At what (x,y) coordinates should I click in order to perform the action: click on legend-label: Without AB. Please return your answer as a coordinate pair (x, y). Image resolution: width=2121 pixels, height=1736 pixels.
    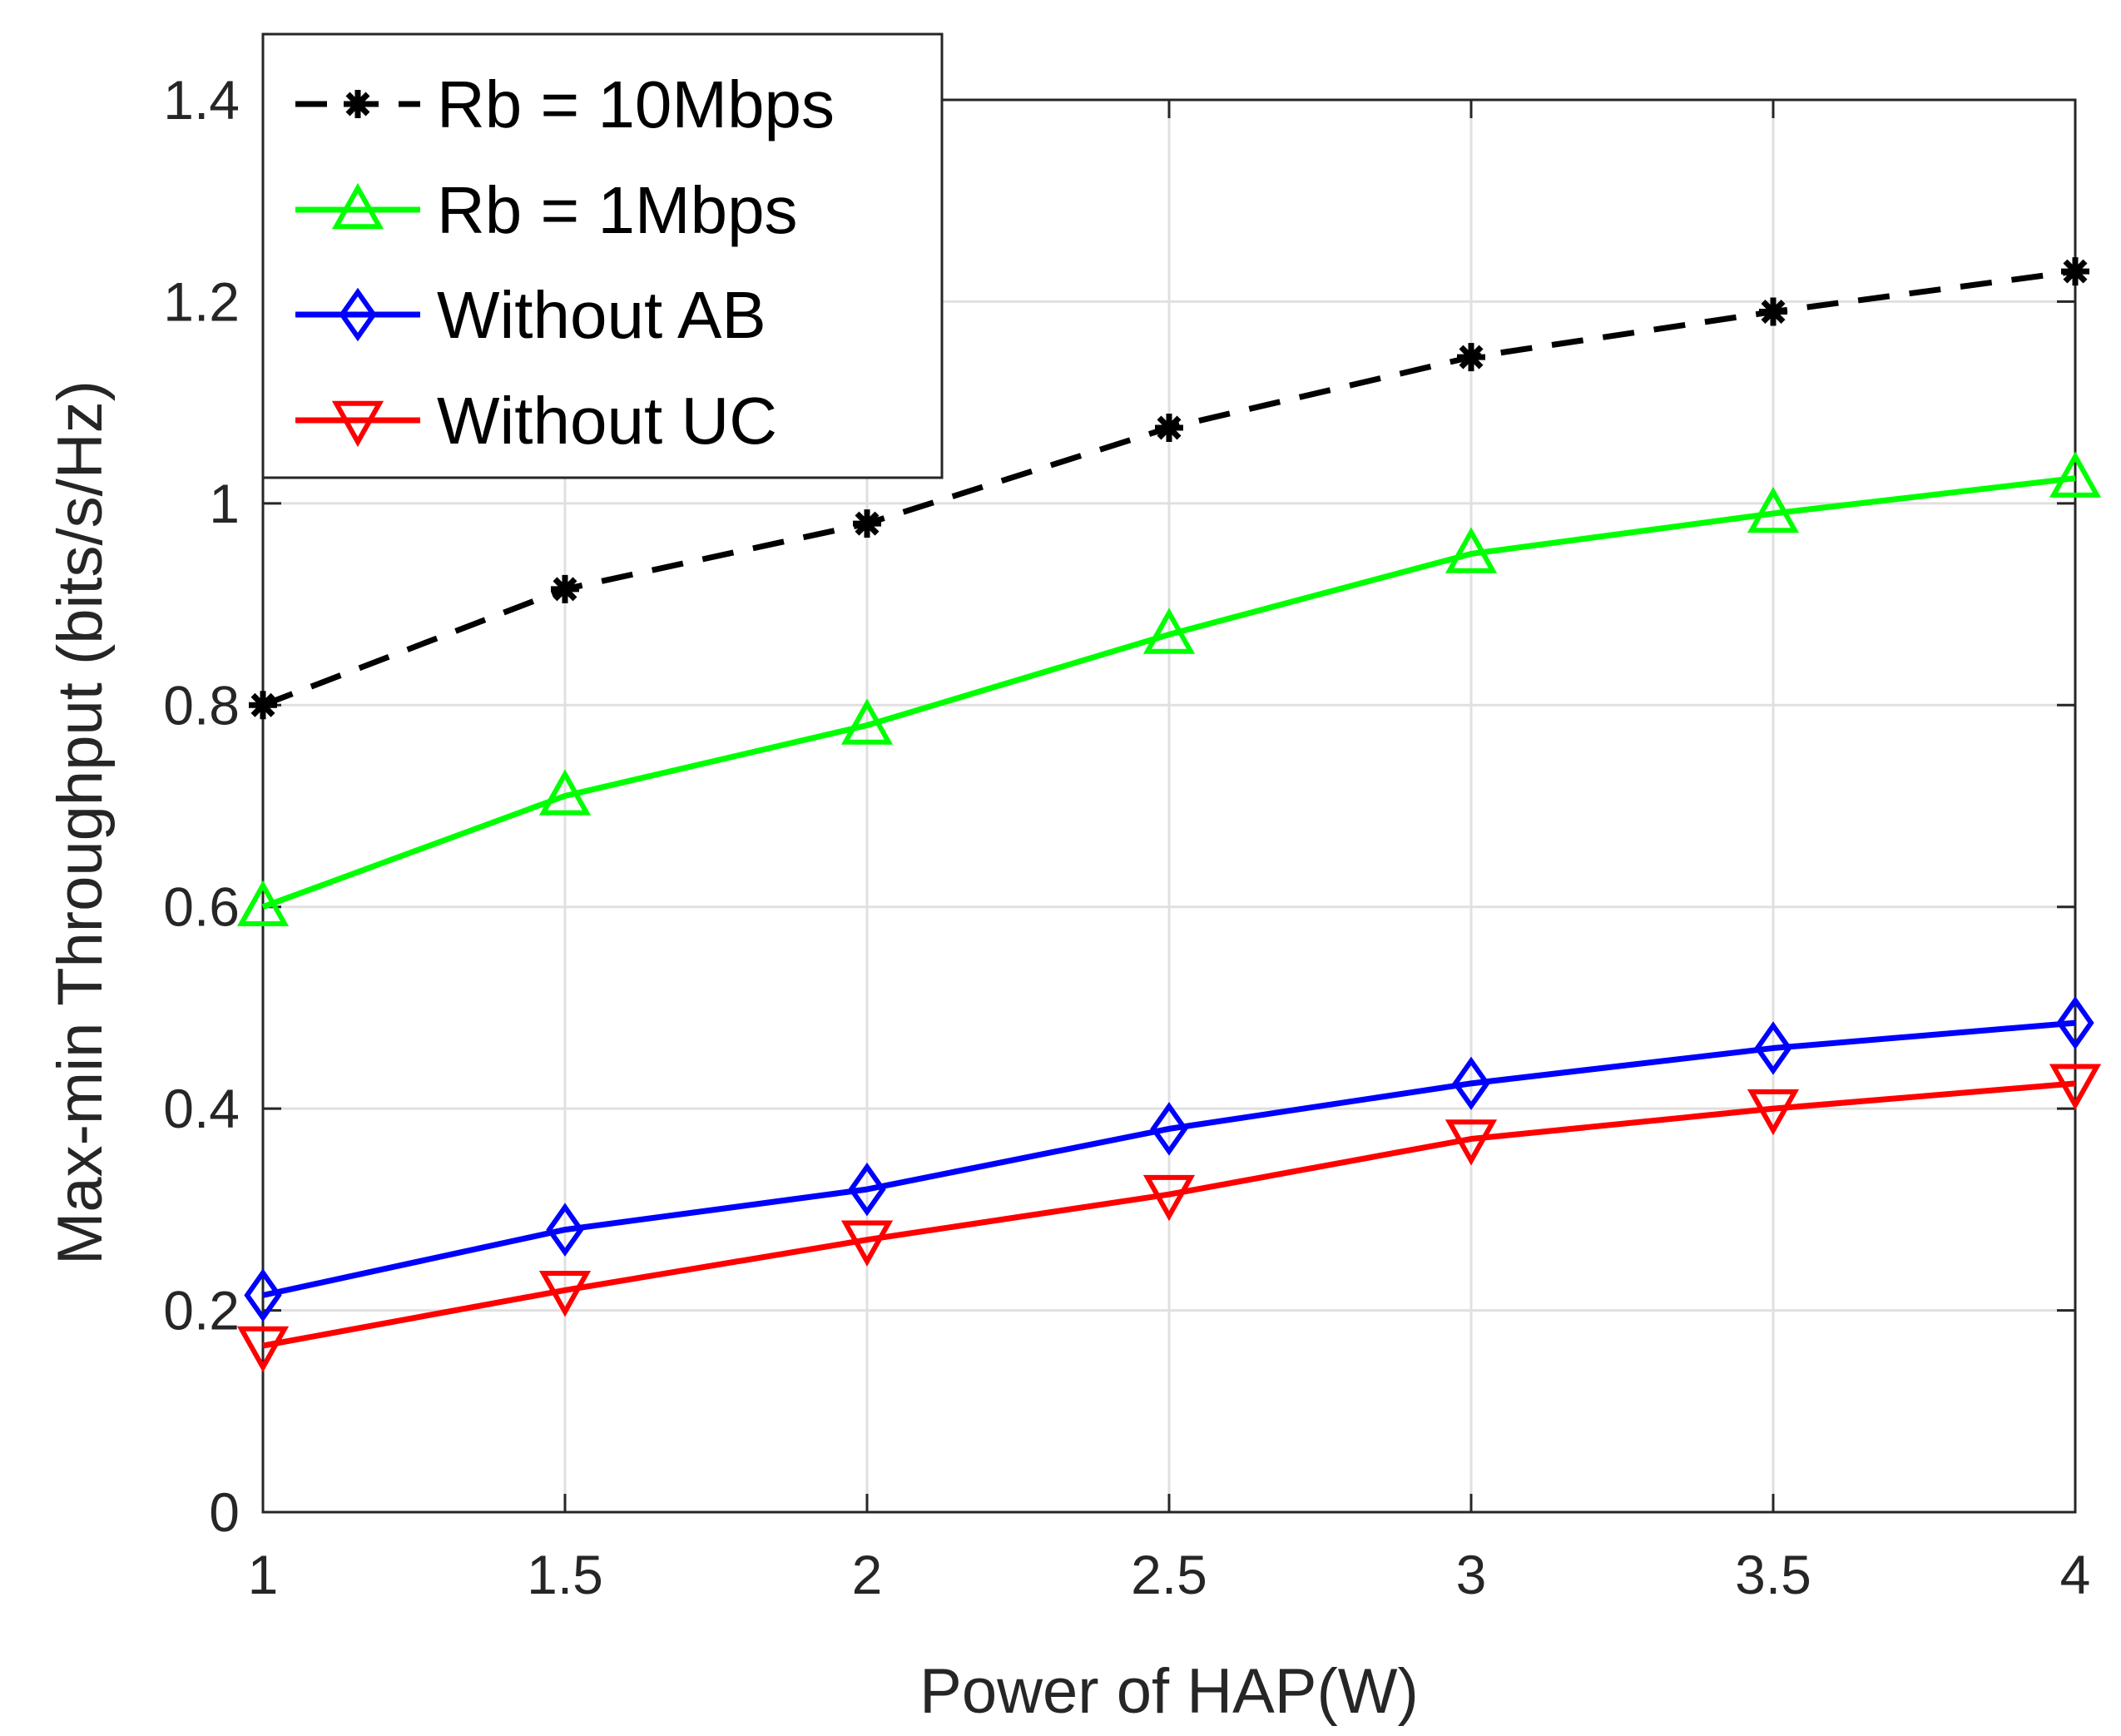
    Looking at the image, I should click on (601, 315).